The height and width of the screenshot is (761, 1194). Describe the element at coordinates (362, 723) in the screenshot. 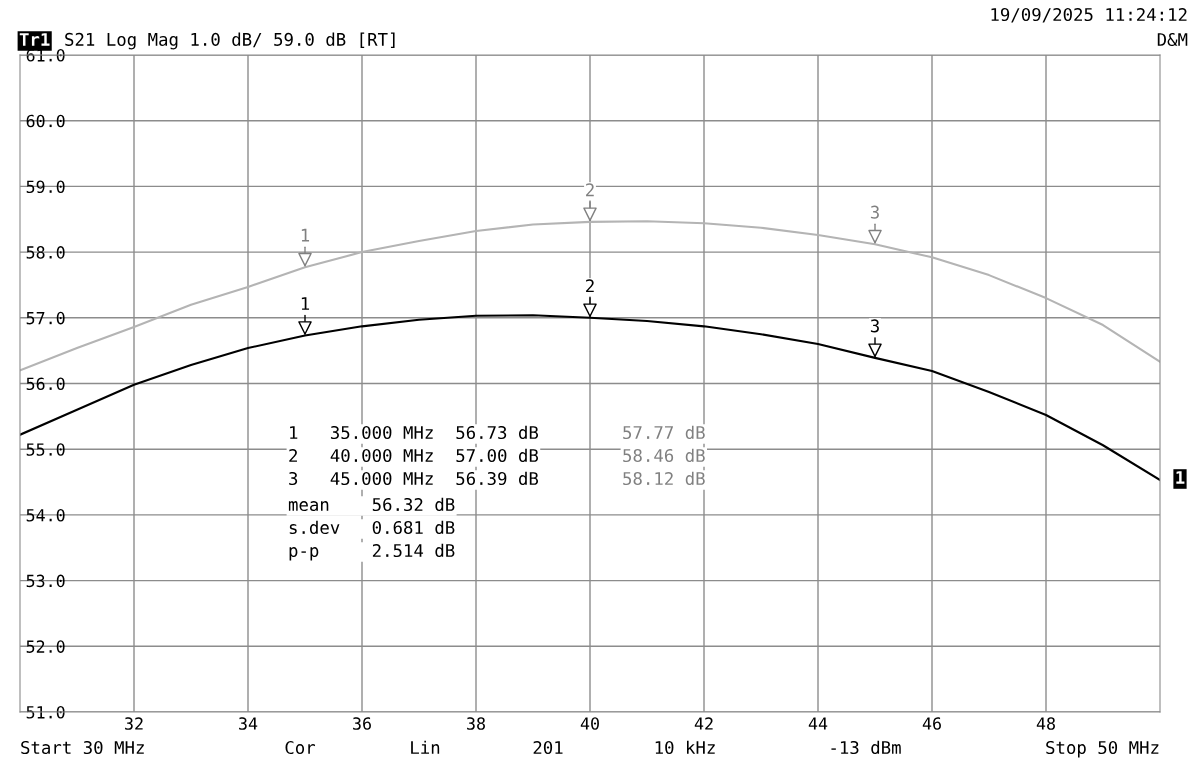

I see `x-tick-label: 36` at that location.